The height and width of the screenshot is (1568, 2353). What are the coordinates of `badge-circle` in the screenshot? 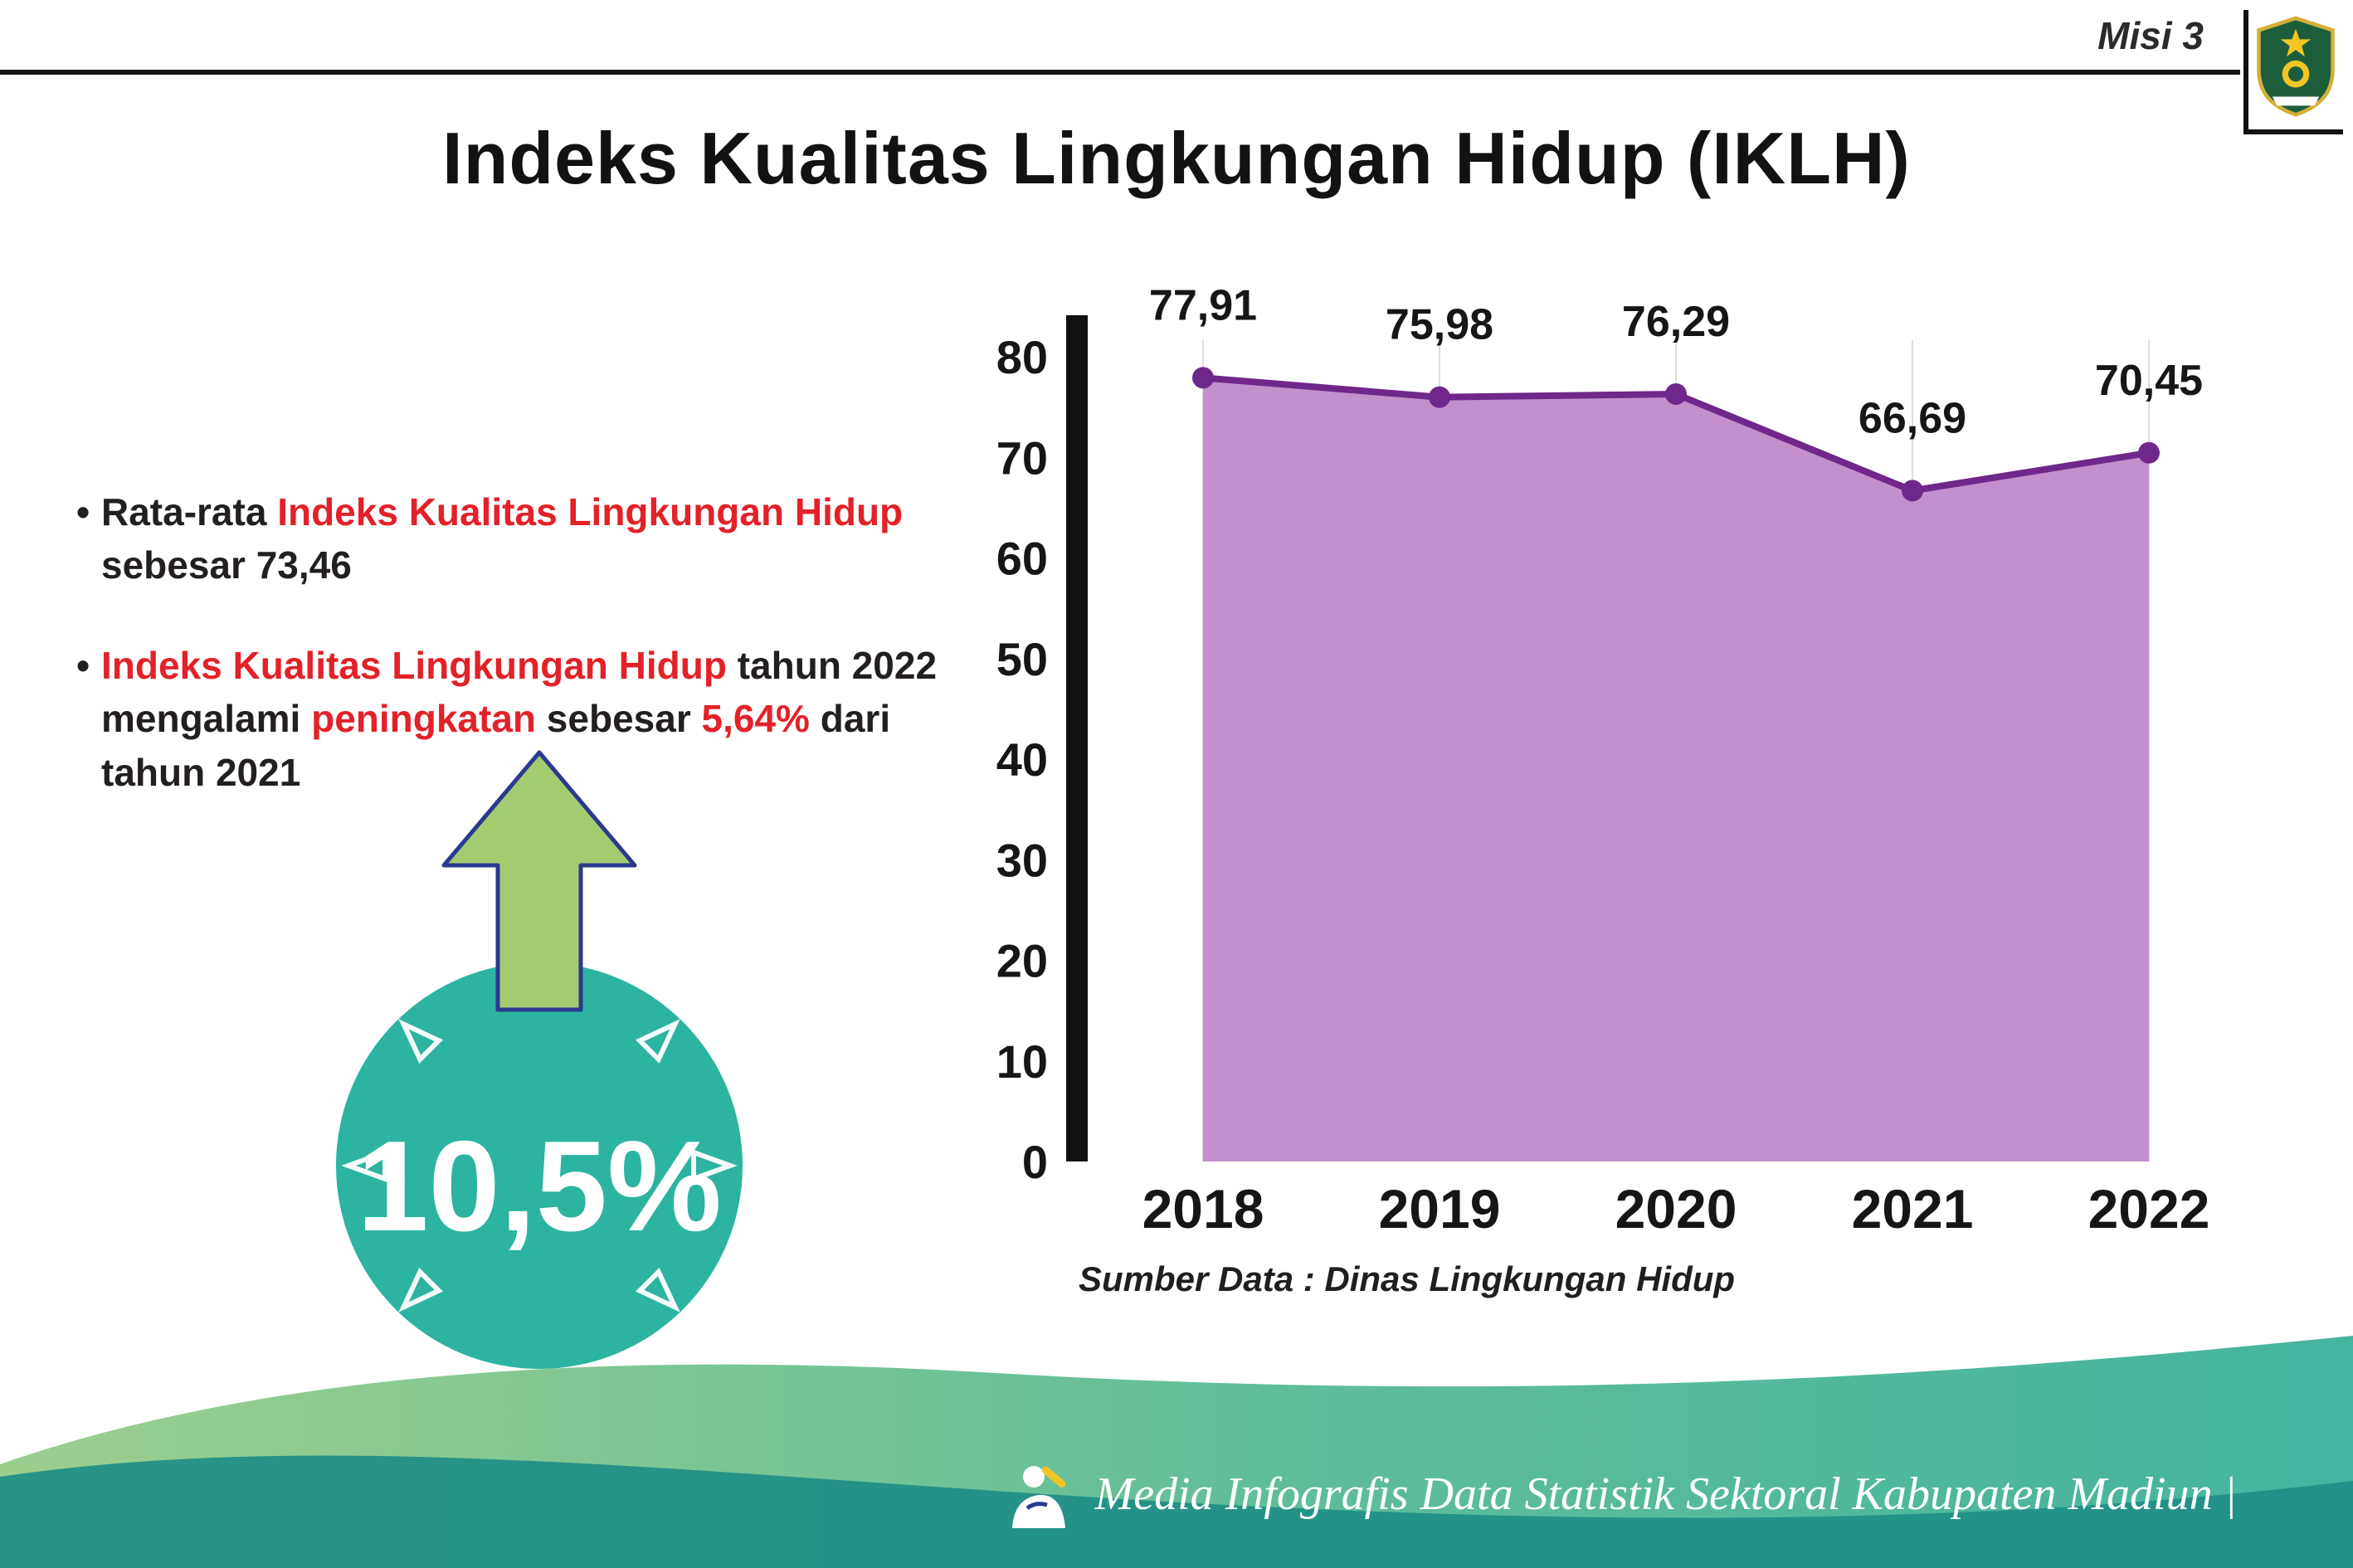 It's located at (539, 1165).